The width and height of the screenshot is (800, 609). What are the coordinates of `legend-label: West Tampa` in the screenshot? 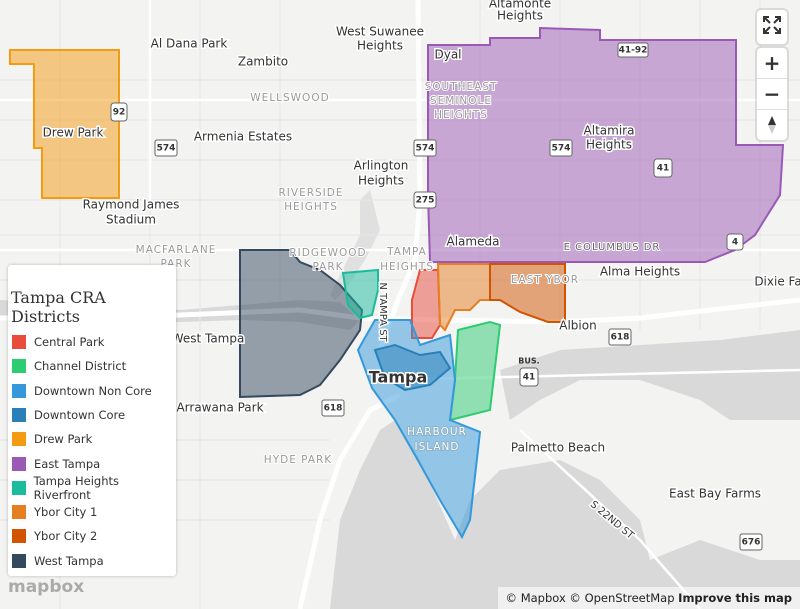 It's located at (69, 560).